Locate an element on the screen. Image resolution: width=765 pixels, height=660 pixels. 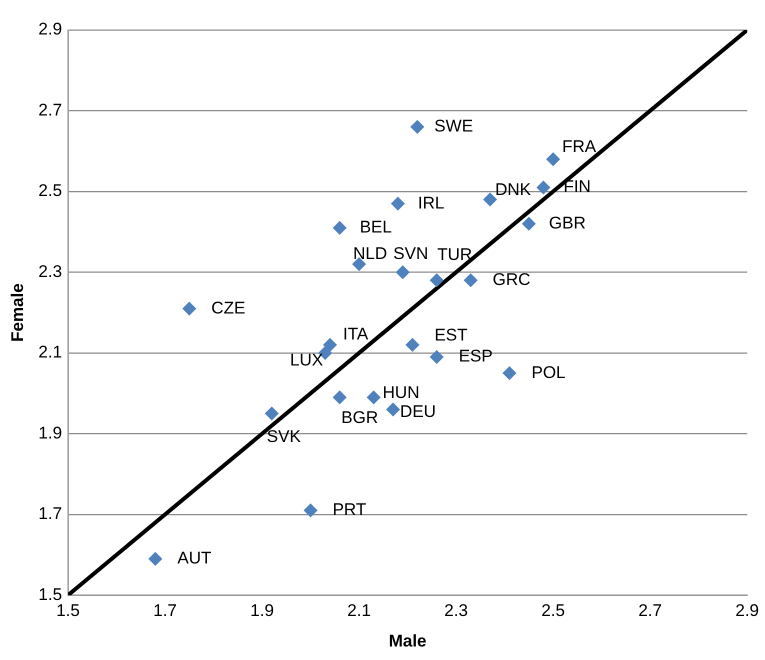
annotation: DEU is located at coordinates (418, 412).